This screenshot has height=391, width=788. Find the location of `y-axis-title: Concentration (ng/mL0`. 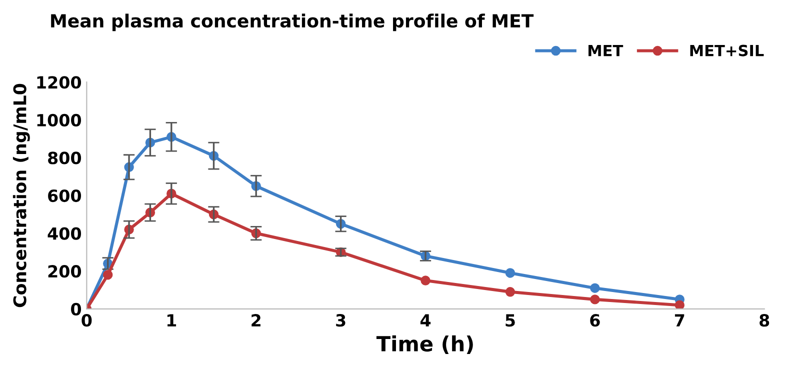

y-axis-title: Concentration (ng/mL0 is located at coordinates (21, 196).